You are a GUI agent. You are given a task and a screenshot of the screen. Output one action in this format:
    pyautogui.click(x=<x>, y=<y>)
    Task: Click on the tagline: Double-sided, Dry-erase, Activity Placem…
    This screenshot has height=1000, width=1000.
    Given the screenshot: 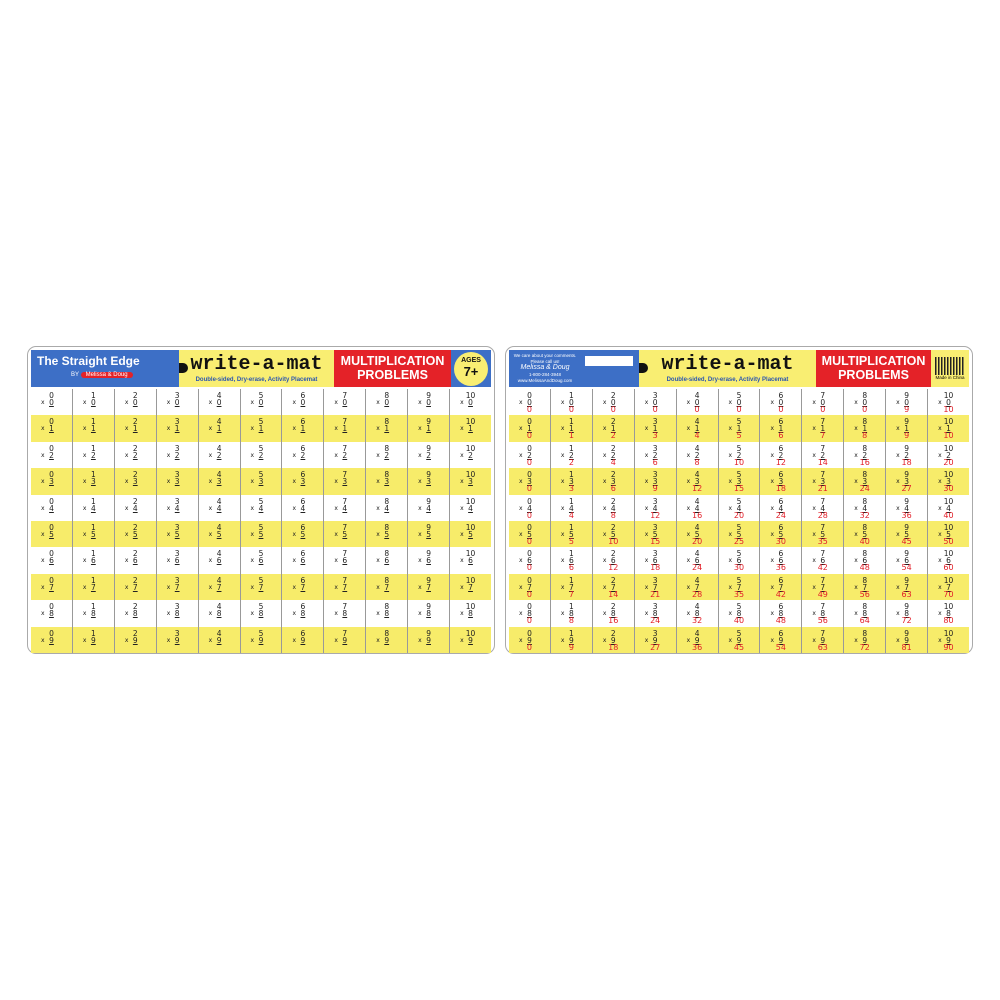 What is the action you would take?
    pyautogui.click(x=727, y=380)
    